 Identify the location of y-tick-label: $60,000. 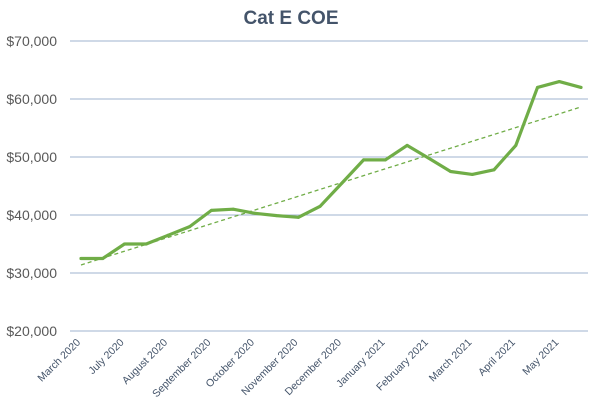
(31, 99).